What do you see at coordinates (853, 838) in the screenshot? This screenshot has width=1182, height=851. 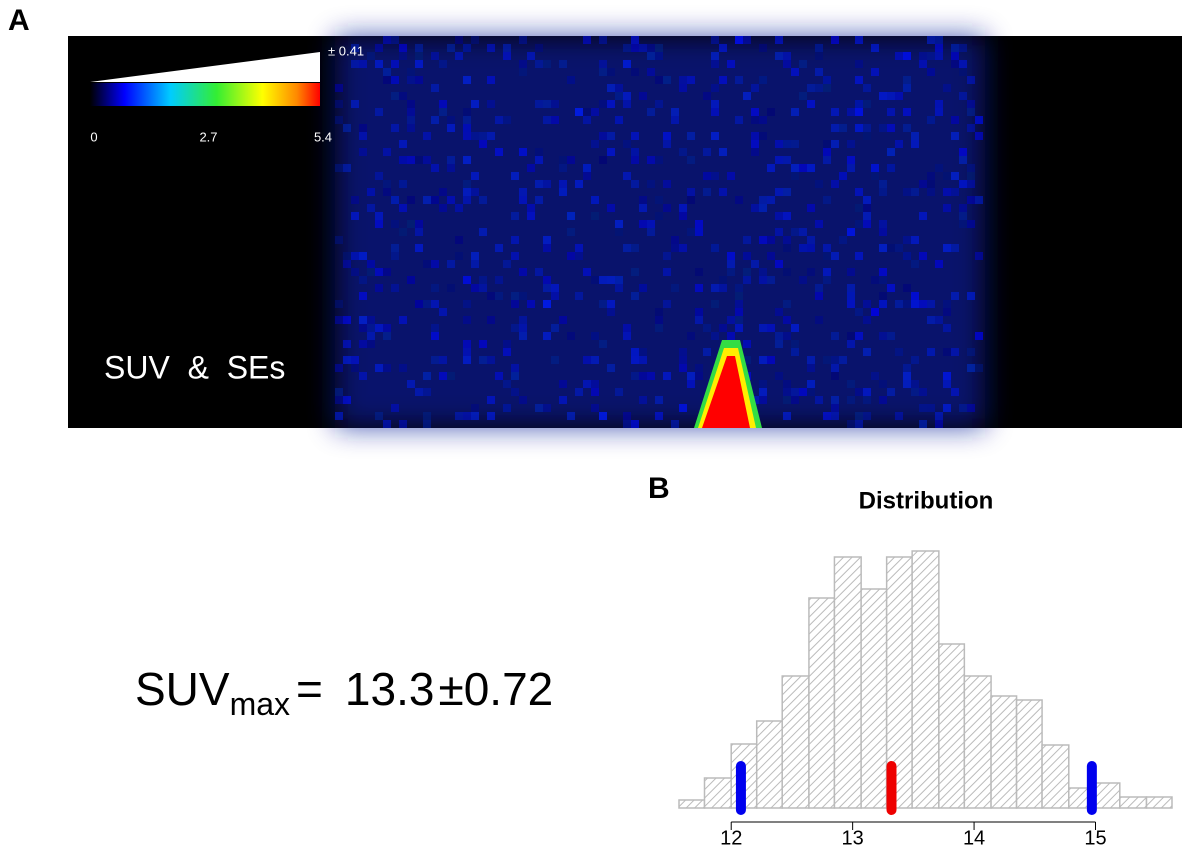 I see `x-tick-label: 13` at bounding box center [853, 838].